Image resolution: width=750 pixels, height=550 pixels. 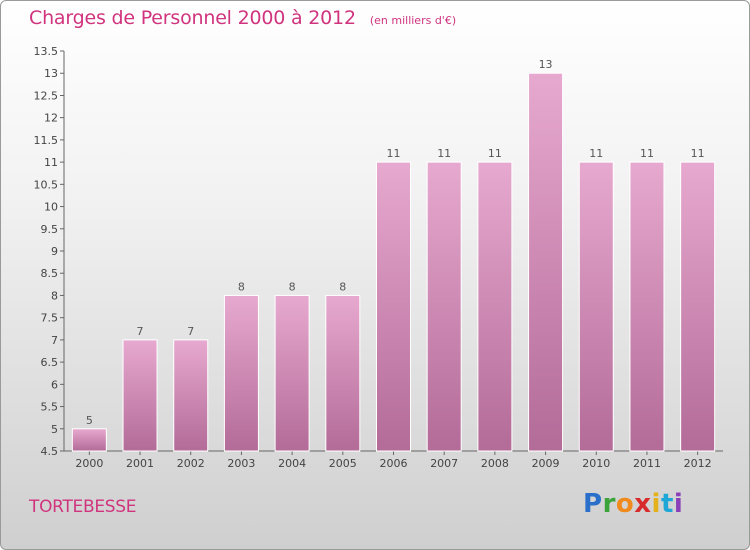 What do you see at coordinates (444, 463) in the screenshot?
I see `x-tick-label: 2007` at bounding box center [444, 463].